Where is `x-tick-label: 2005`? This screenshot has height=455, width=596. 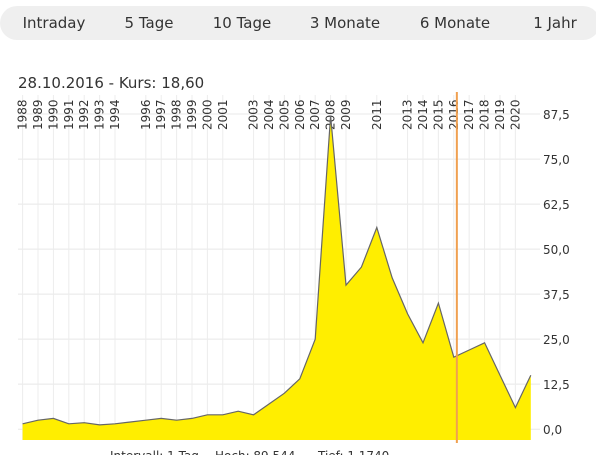
x-tick-label: 2005 is located at coordinates (284, 114).